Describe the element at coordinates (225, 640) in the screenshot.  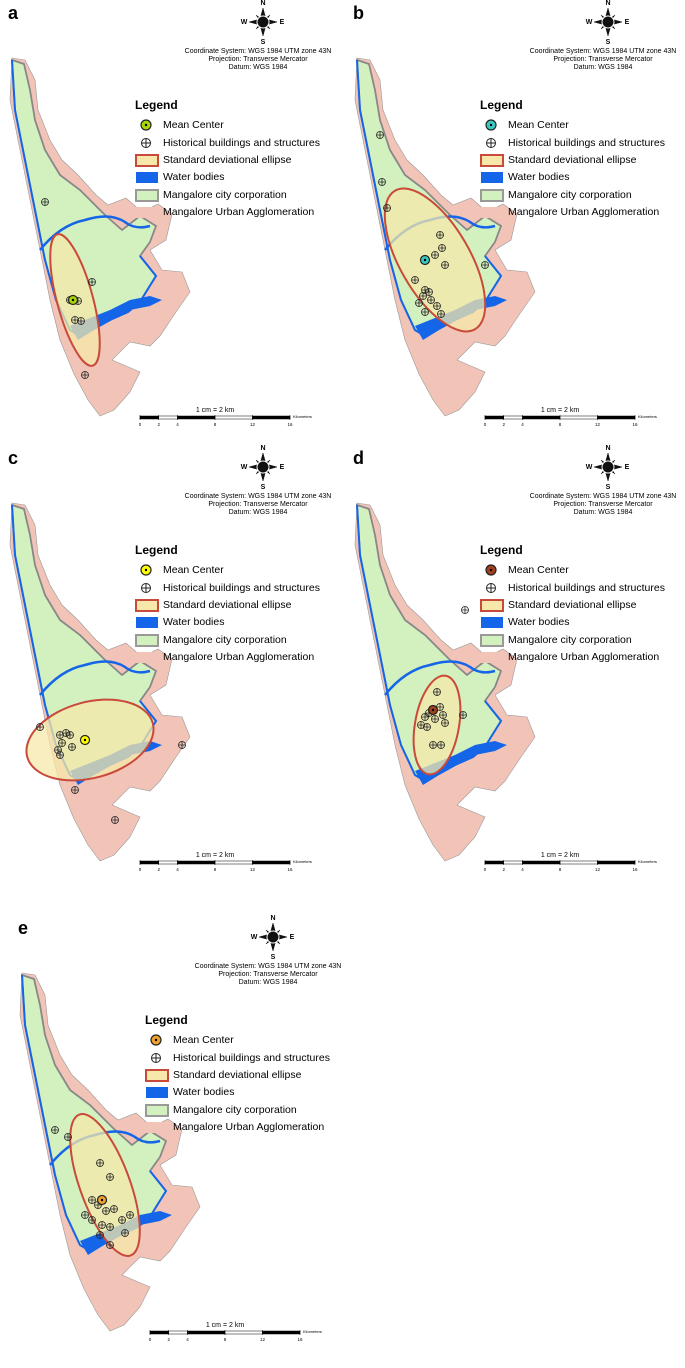
I see `legend-label: Mangalore city corporation` at that location.